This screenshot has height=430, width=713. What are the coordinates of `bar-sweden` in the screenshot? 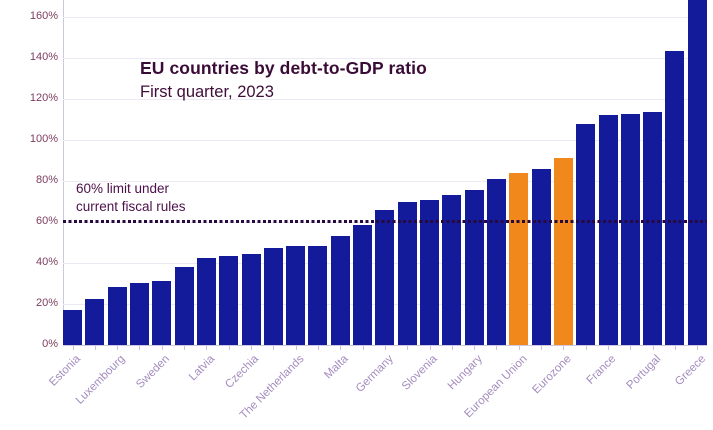 It's located at (162, 313).